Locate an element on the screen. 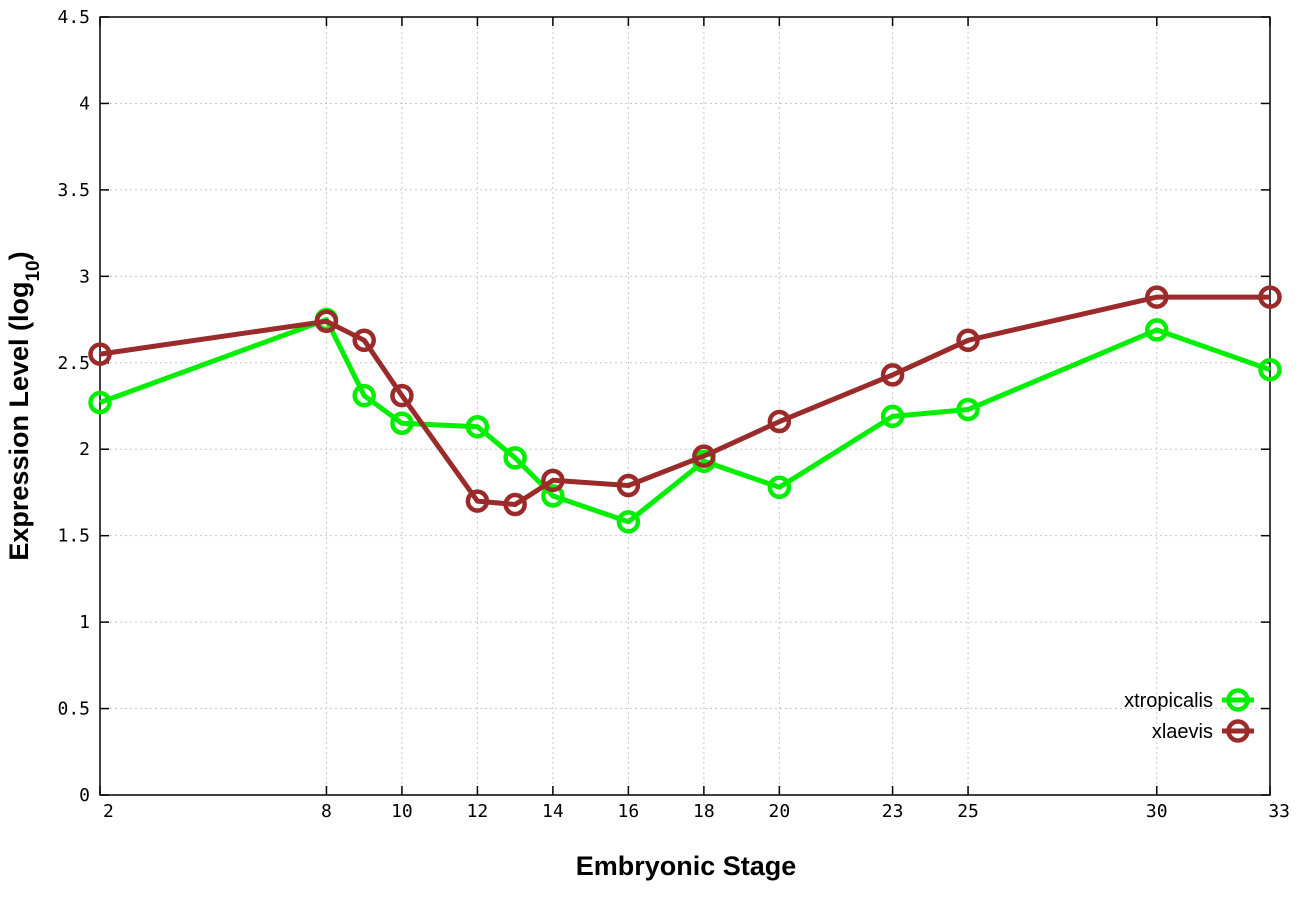  y-tick-label: 3 is located at coordinates (84, 276).